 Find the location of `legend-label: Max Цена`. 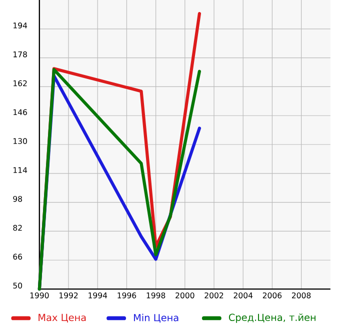

legend-label: Max Цена is located at coordinates (62, 318).